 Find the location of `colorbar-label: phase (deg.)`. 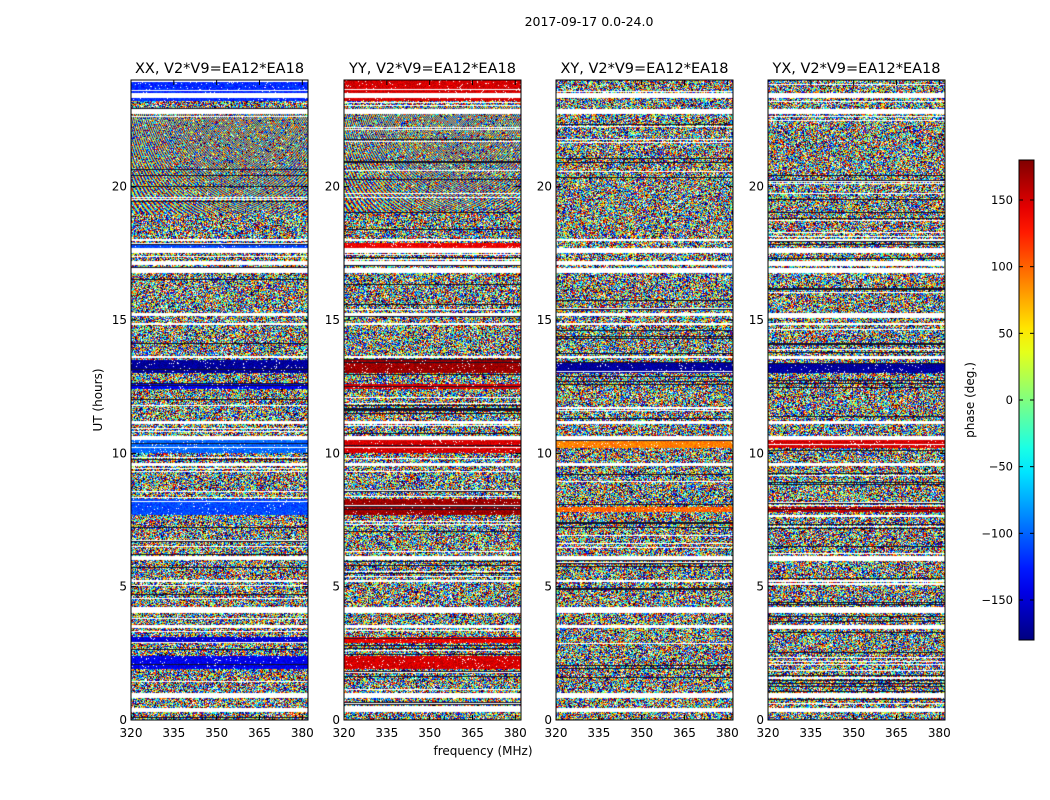

colorbar-label: phase (deg.) is located at coordinates (970, 400).